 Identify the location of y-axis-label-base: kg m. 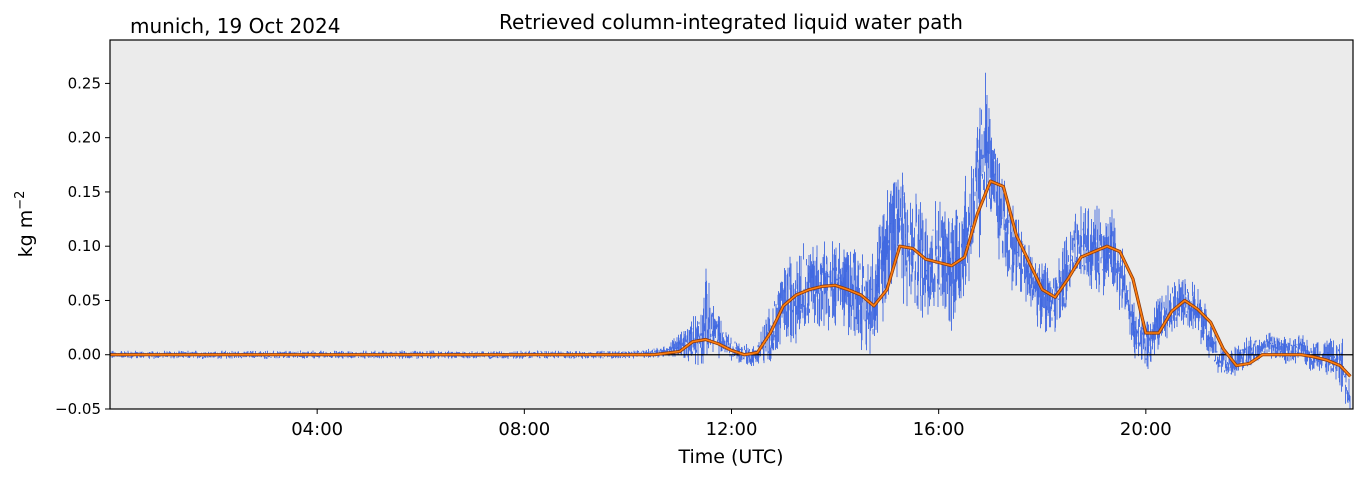
(26, 234).